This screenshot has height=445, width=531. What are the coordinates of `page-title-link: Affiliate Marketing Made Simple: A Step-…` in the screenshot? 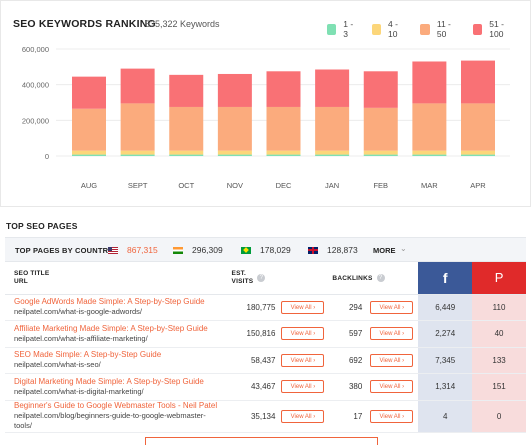 It's located at (111, 328).